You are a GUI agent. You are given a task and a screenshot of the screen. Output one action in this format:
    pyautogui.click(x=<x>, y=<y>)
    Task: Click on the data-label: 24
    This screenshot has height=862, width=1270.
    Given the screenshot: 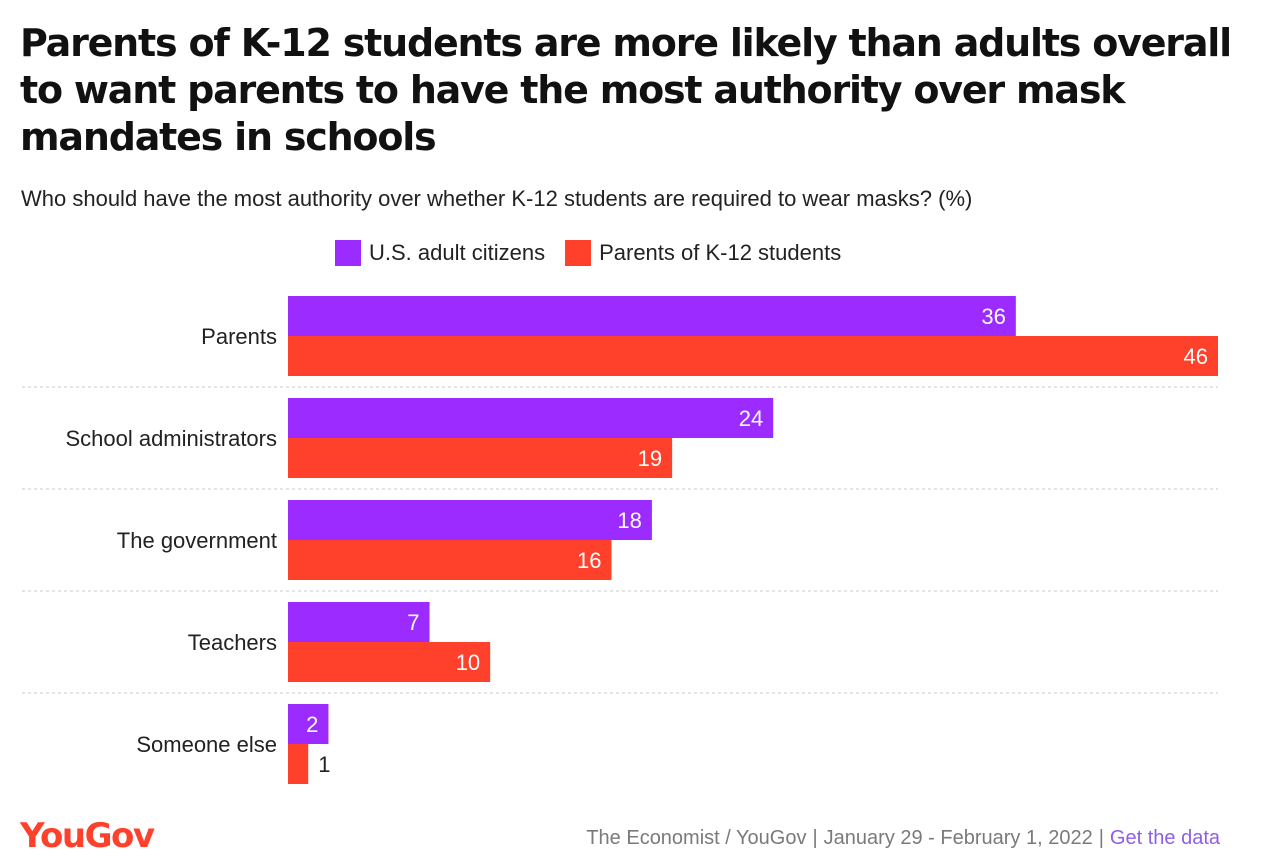 What is the action you would take?
    pyautogui.click(x=751, y=418)
    